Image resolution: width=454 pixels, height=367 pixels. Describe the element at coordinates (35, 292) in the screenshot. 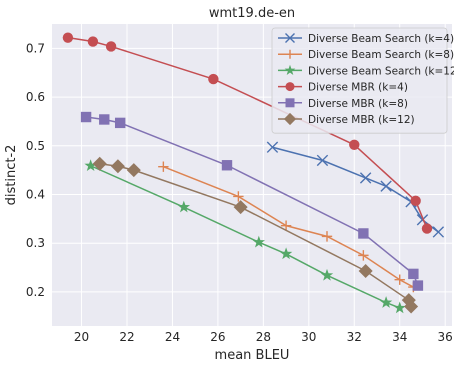

I see `y-tick-label: 0.2` at that location.